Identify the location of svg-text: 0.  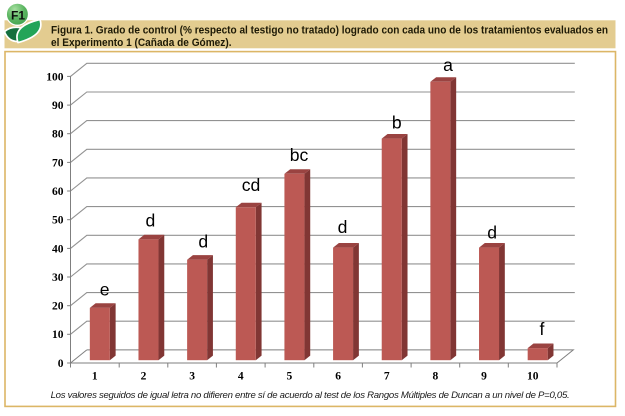
(61, 364).